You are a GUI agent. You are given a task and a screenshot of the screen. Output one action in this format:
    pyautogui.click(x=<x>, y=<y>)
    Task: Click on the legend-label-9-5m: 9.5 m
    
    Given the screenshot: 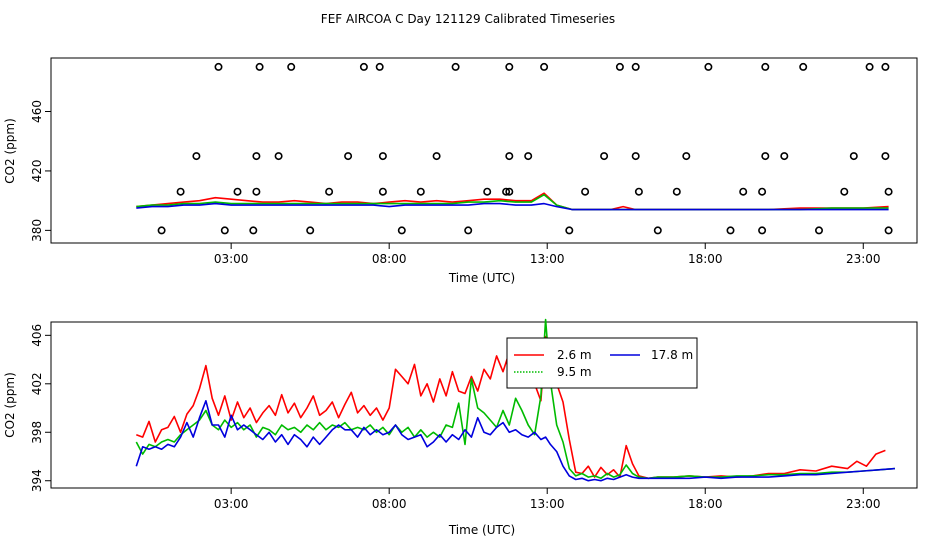 What is the action you would take?
    pyautogui.click(x=574, y=372)
    